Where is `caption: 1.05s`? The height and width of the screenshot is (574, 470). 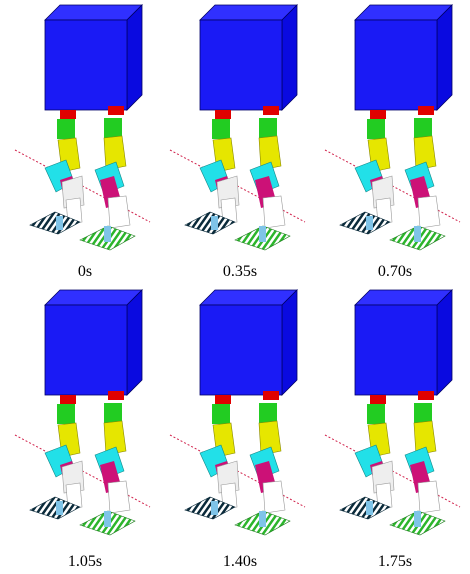 caption: 1.05s is located at coordinates (85, 561).